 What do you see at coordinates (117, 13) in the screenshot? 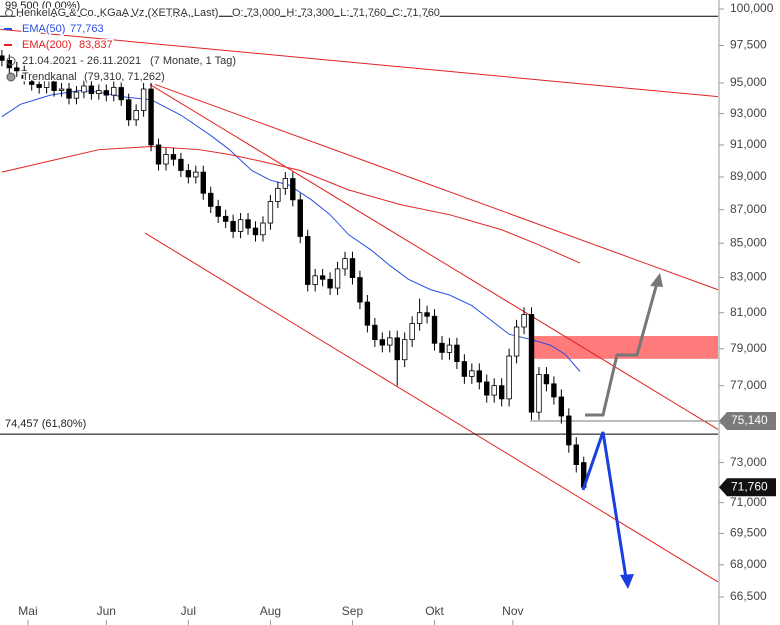
I see `legend-title: HenkelAG & Co. KGaA Vz (XETRA, Last)` at bounding box center [117, 13].